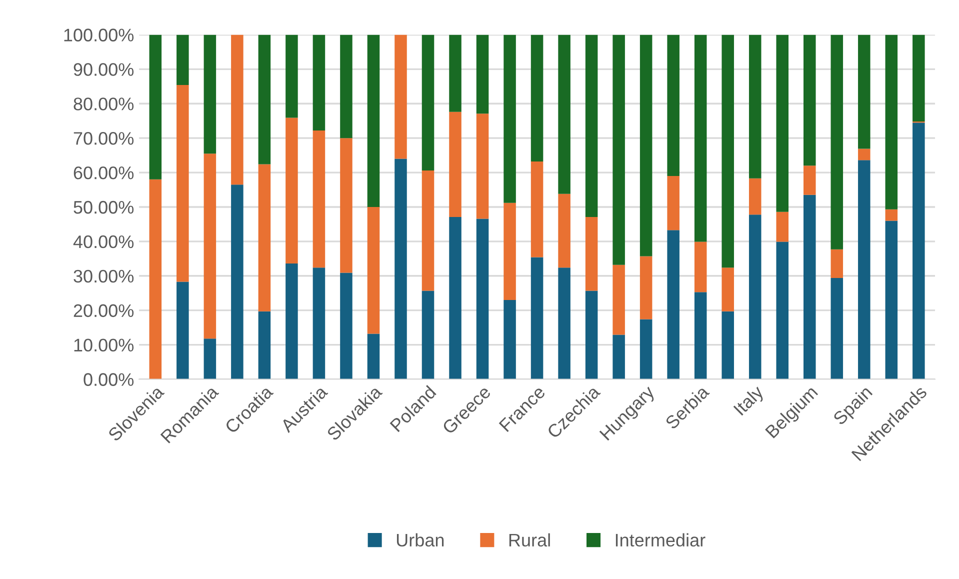 The height and width of the screenshot is (579, 959). What do you see at coordinates (104, 138) in the screenshot?
I see `y-tick-label: 70.00%` at bounding box center [104, 138].